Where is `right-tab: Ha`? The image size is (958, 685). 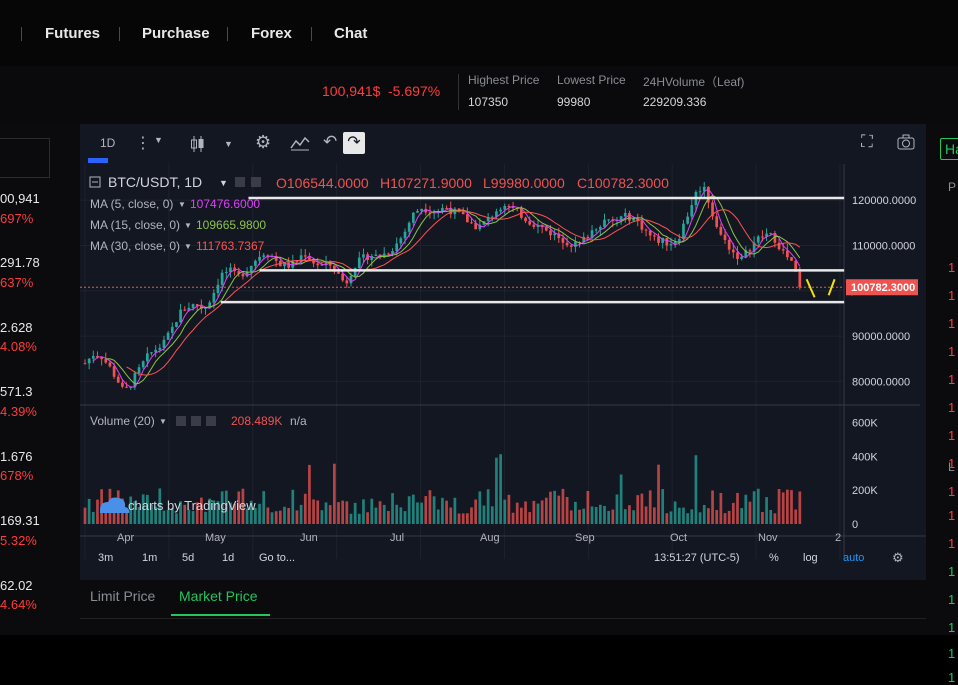
right-tab: Ha is located at coordinates (949, 149).